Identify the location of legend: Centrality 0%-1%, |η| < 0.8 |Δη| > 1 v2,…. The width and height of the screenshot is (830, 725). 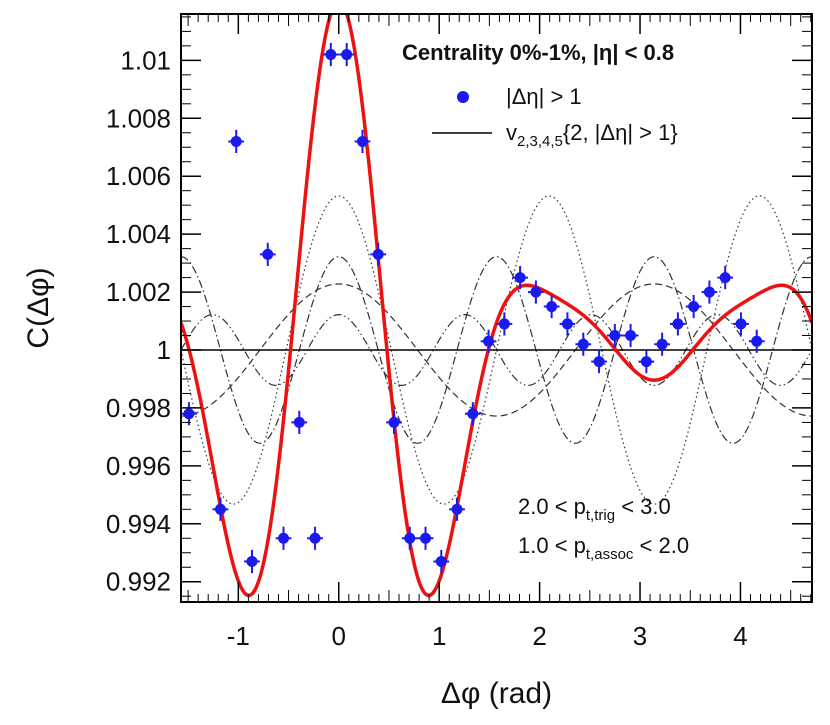
(540, 95).